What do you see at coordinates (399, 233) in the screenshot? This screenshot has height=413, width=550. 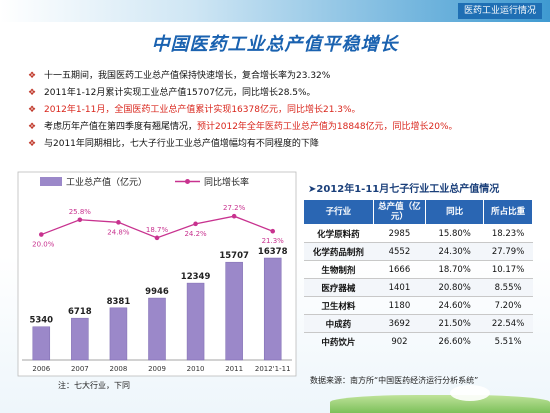 I see `table-cell: 2985` at bounding box center [399, 233].